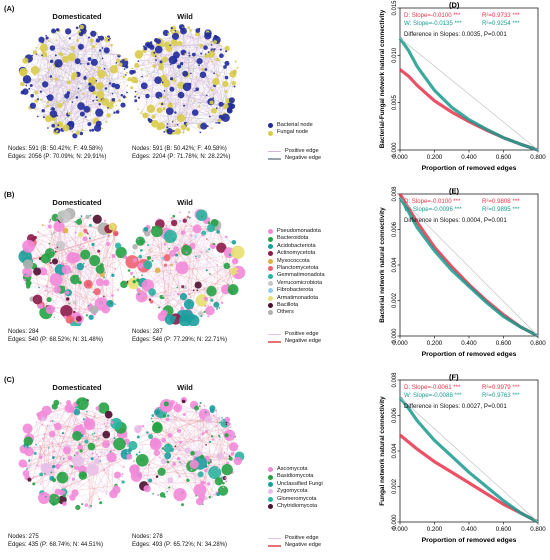 This screenshot has height=560, width=550. I want to click on panel-b-legend-label: Acidobacteriota, so click(296, 245).